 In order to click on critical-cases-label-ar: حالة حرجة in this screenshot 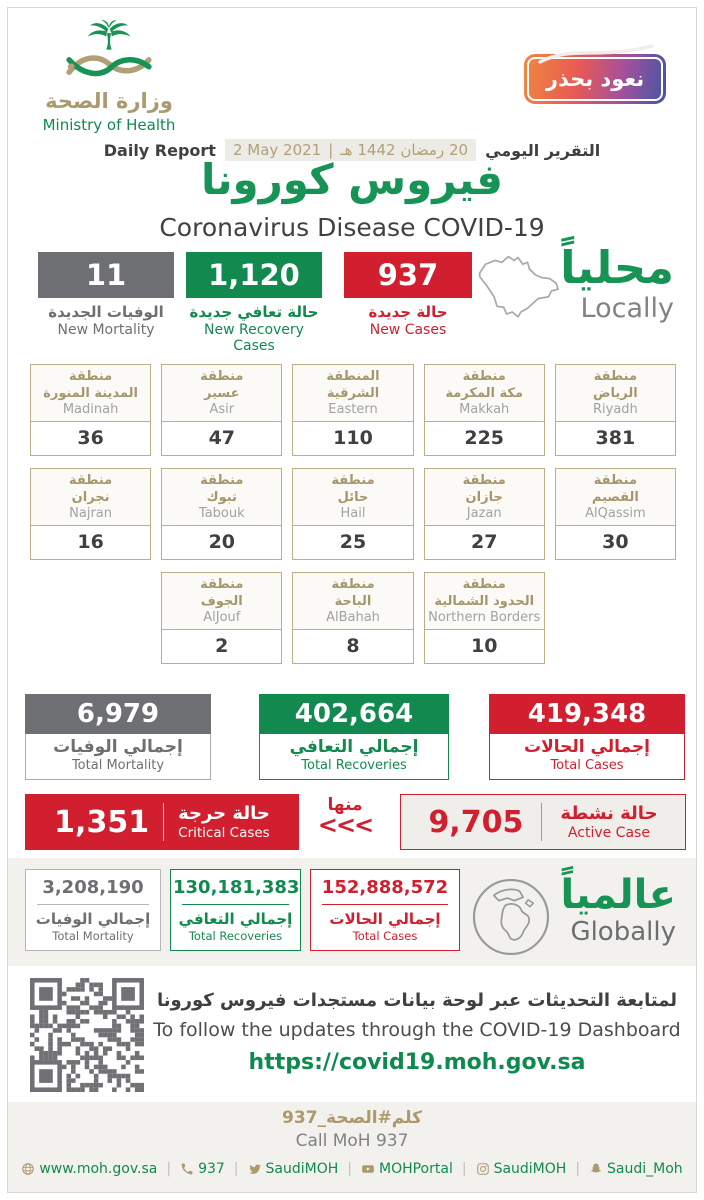, I will do `click(224, 814)`.